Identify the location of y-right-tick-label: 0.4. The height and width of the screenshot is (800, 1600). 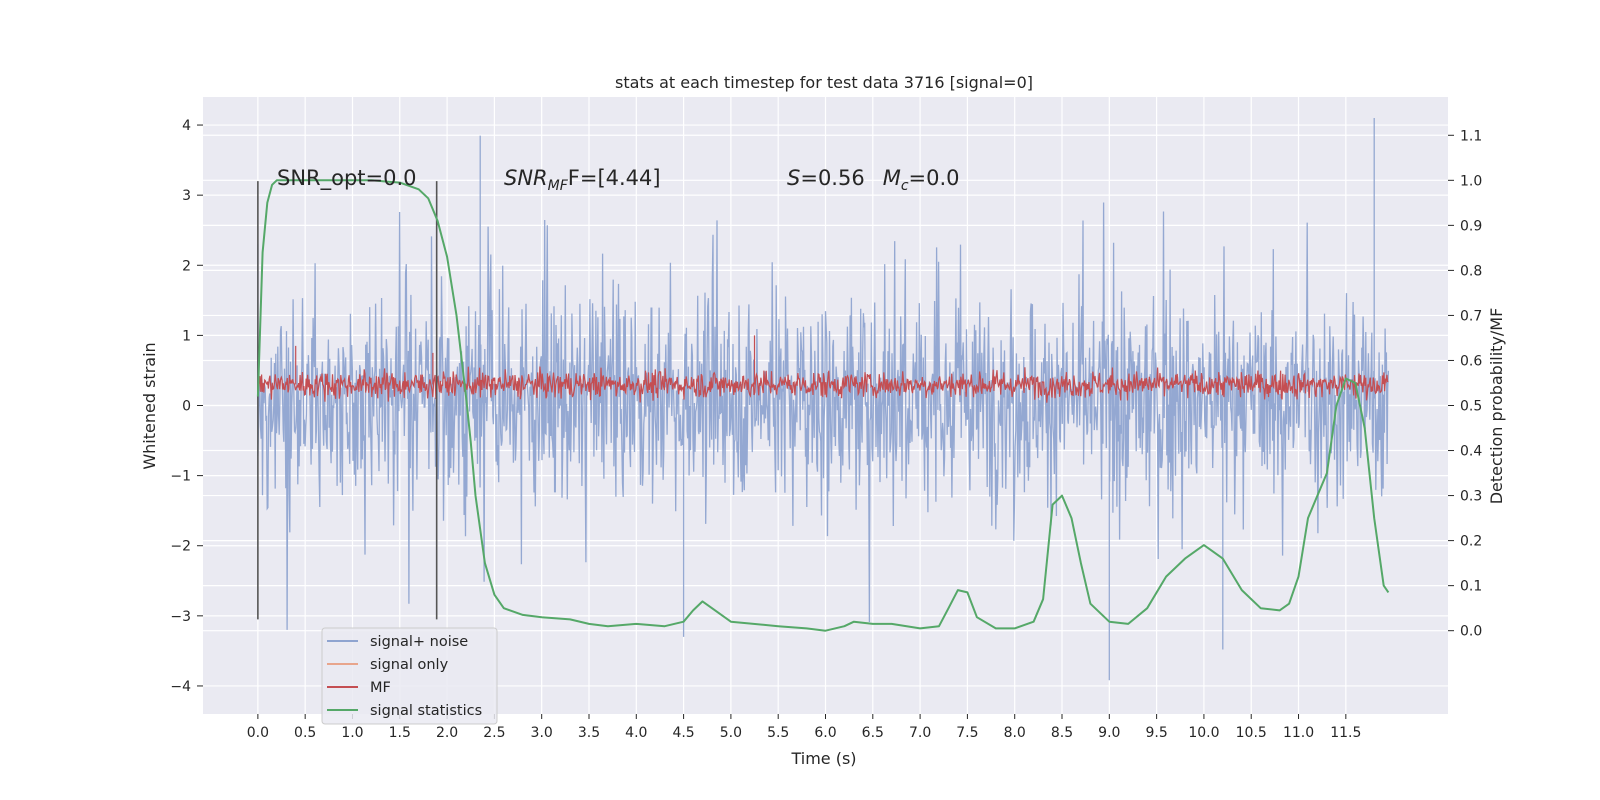
(1471, 452).